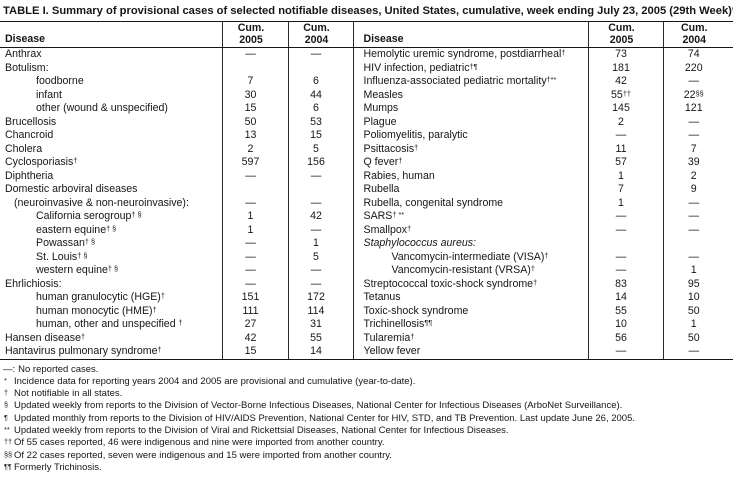 The image size is (733, 481). Describe the element at coordinates (625, 68) in the screenshot. I see `cum-2005-value: 181` at that location.